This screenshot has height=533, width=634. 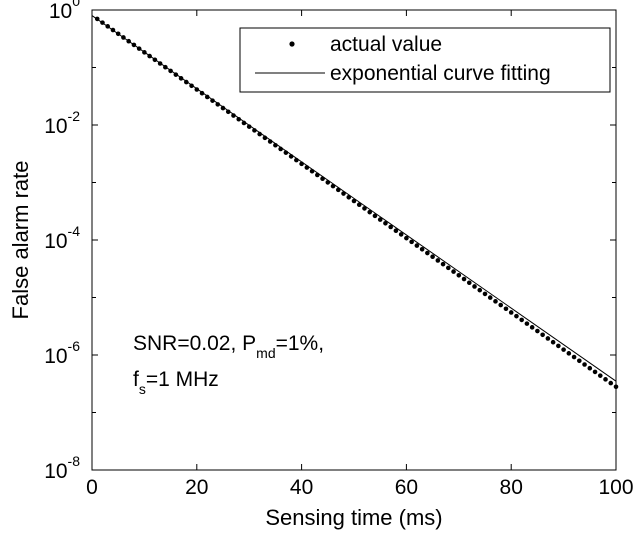 What do you see at coordinates (292, 44) in the screenshot?
I see `legend-marker-actual-value` at bounding box center [292, 44].